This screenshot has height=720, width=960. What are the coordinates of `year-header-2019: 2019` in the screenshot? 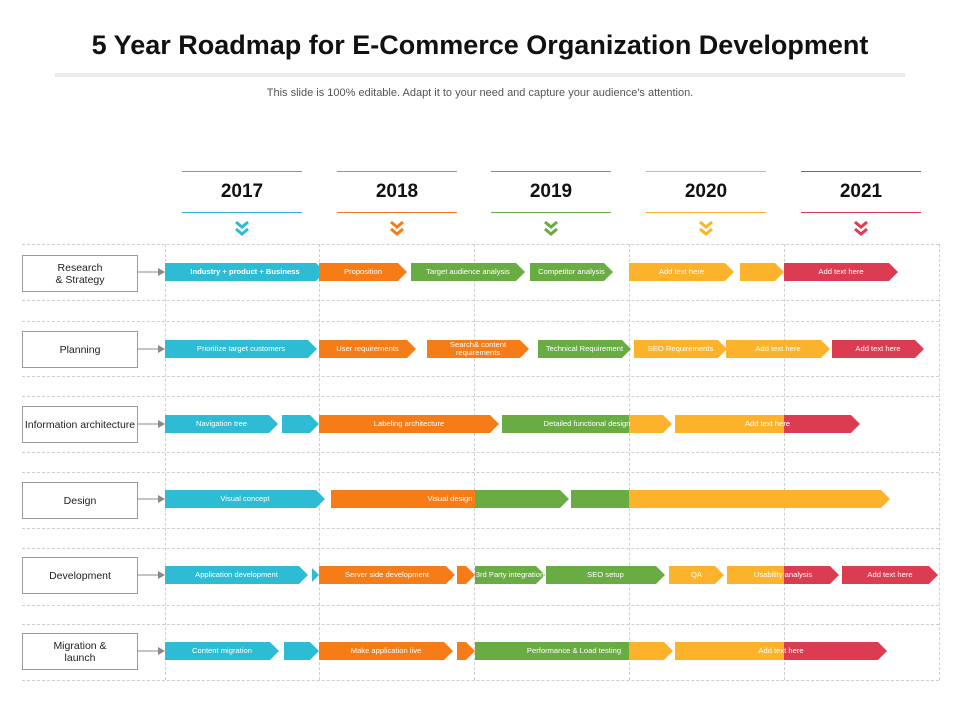 It's located at (551, 192).